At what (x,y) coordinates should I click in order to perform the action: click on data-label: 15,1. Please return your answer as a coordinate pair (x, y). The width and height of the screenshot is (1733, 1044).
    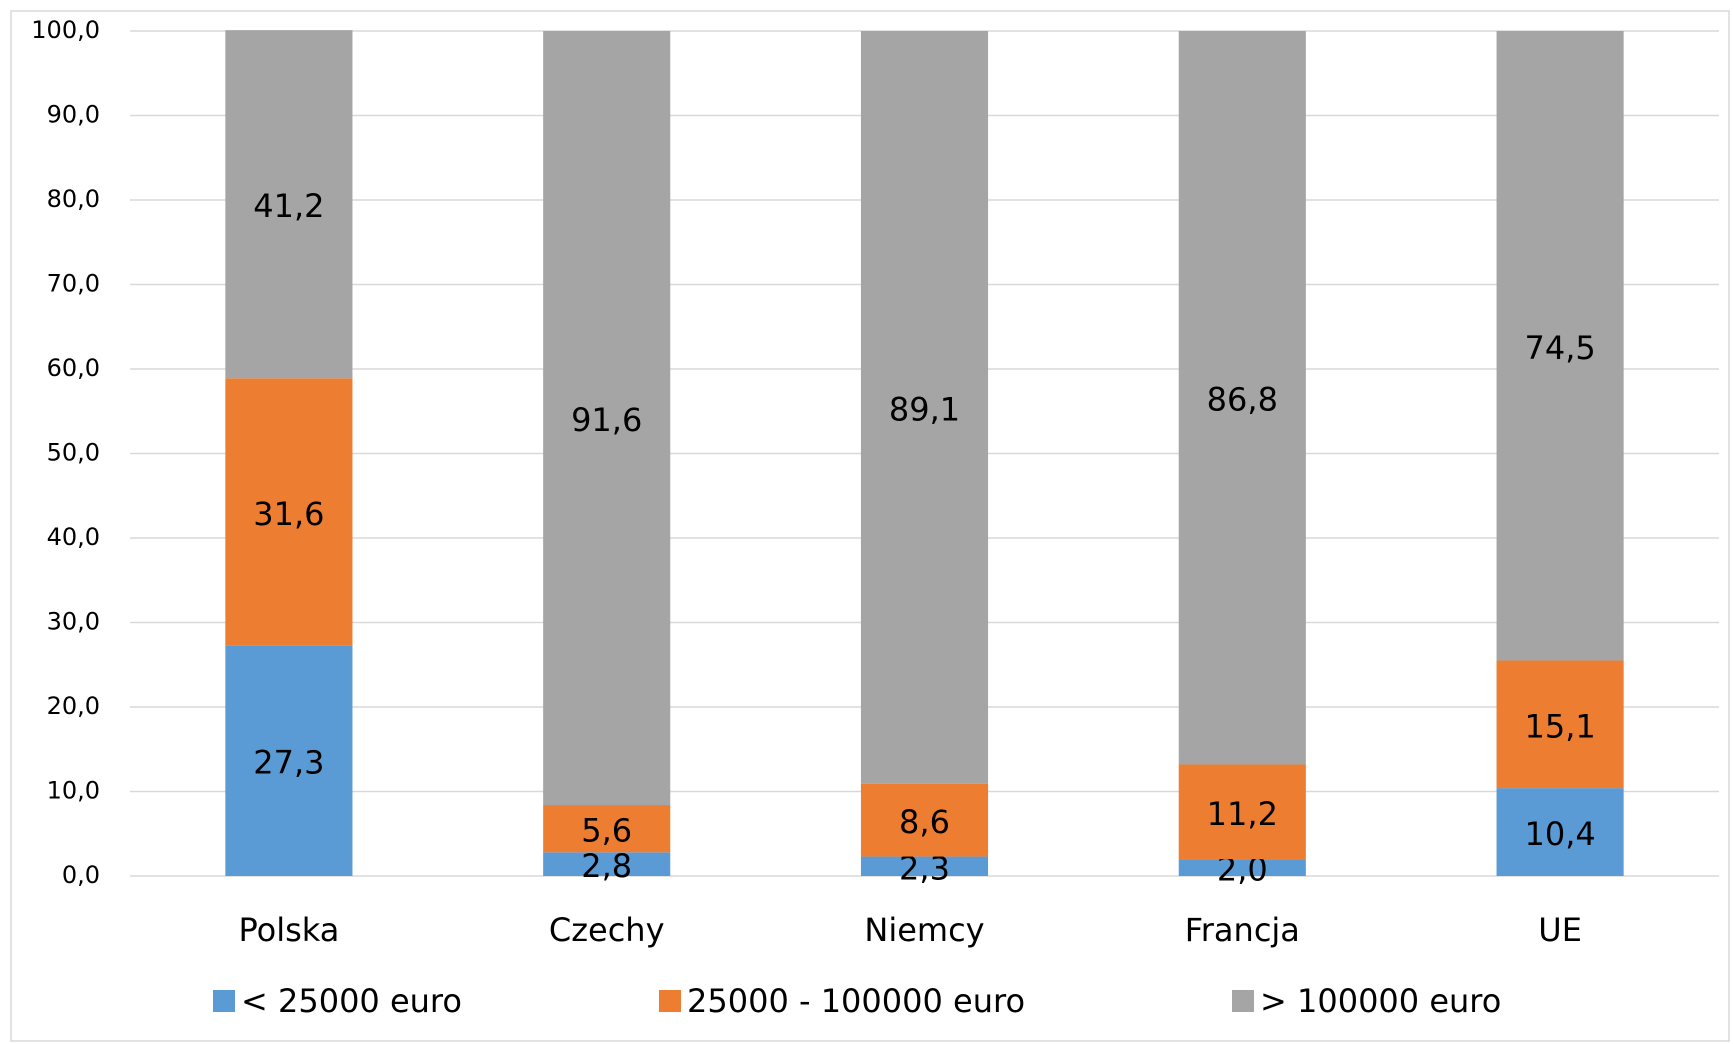
    Looking at the image, I should click on (1559, 726).